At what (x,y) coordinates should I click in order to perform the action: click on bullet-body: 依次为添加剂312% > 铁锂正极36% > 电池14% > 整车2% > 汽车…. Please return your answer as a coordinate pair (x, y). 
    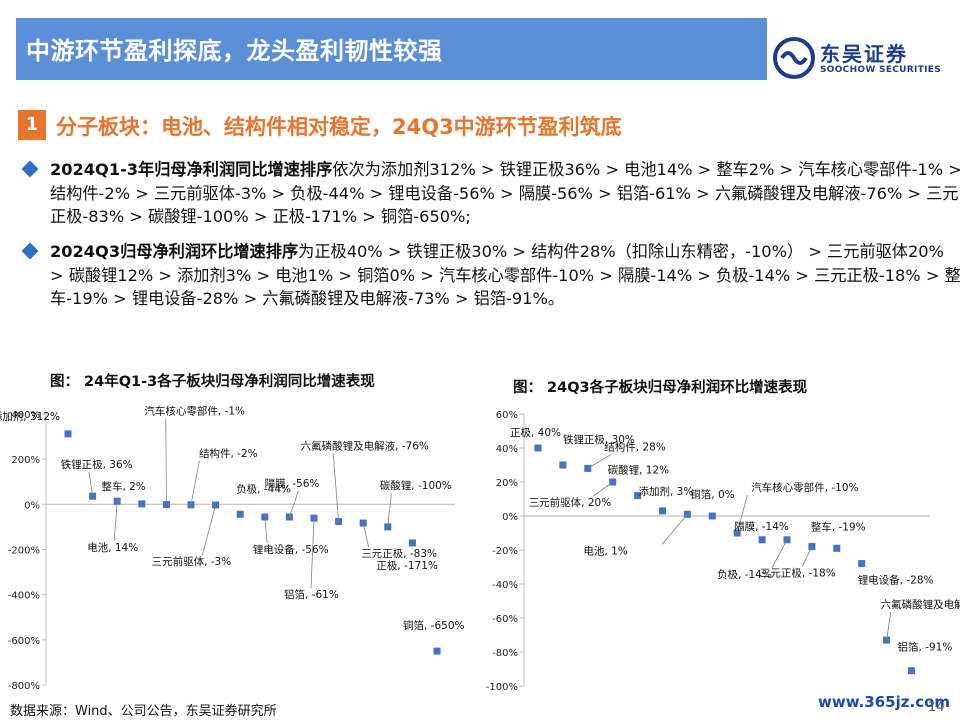
    Looking at the image, I should click on (505, 193).